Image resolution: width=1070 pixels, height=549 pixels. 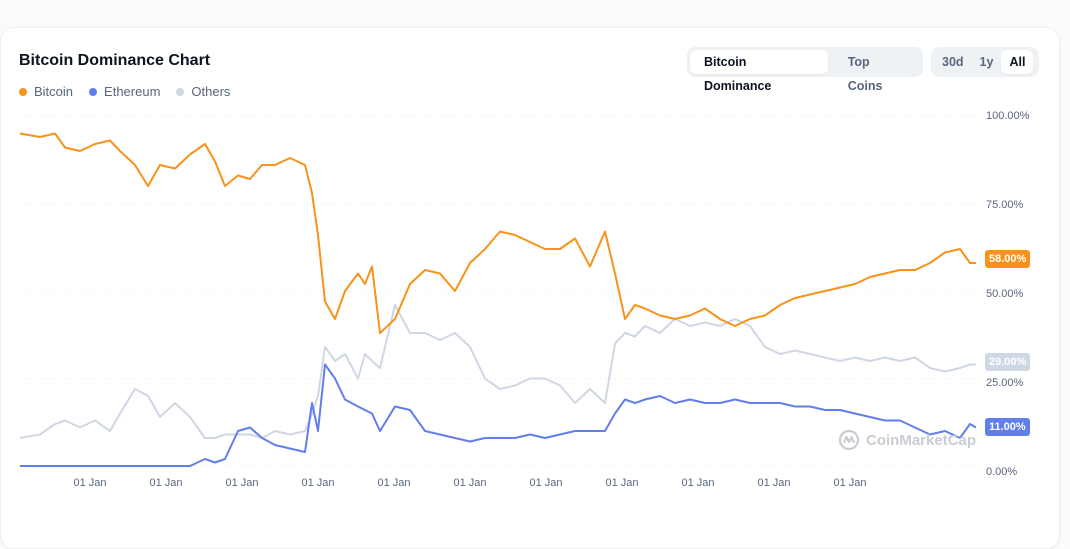 I want to click on others-dot-icon, so click(x=180, y=91).